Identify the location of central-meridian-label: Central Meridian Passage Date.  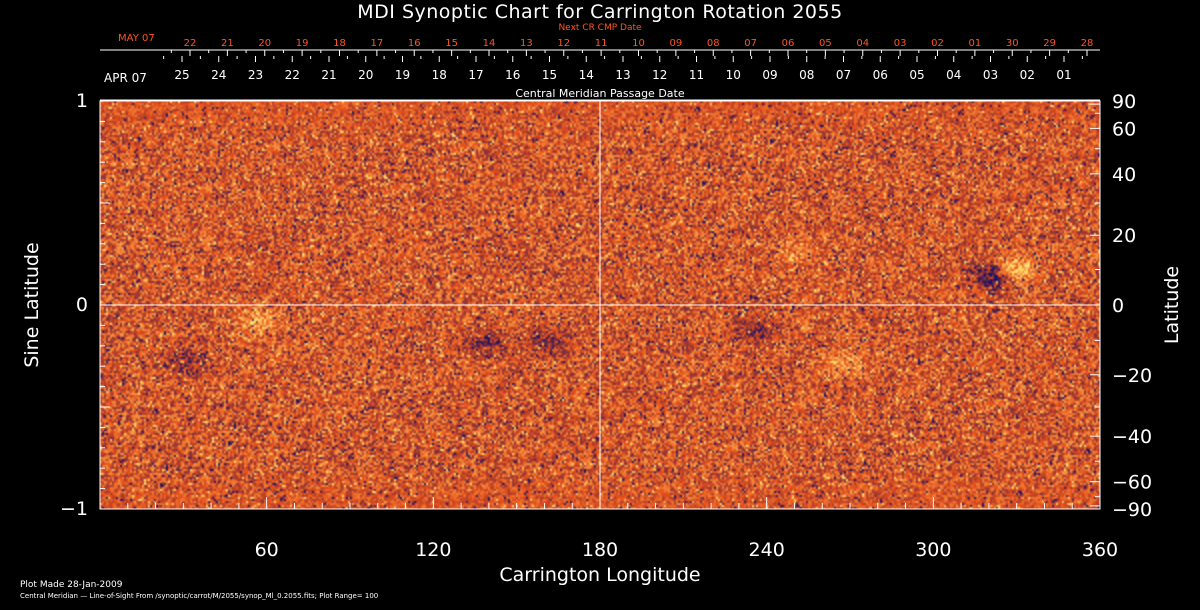
(600, 93).